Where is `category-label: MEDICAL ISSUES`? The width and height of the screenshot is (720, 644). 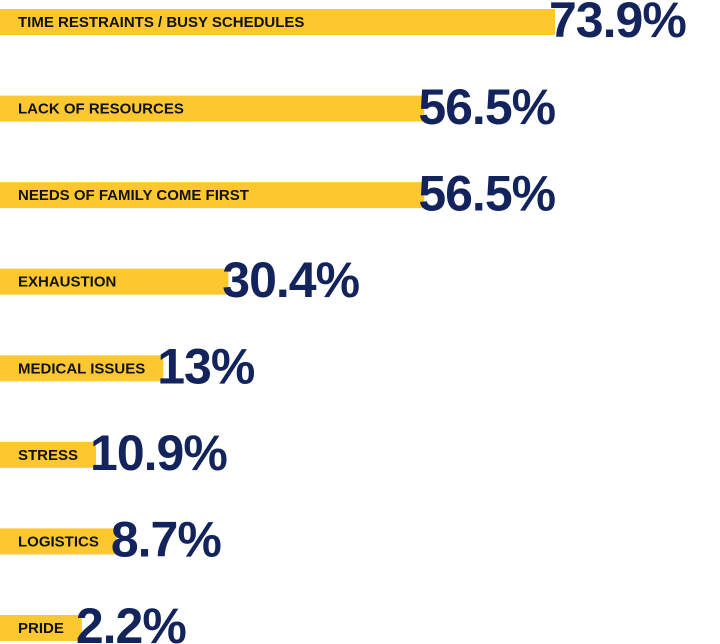
category-label: MEDICAL ISSUES is located at coordinates (81, 368).